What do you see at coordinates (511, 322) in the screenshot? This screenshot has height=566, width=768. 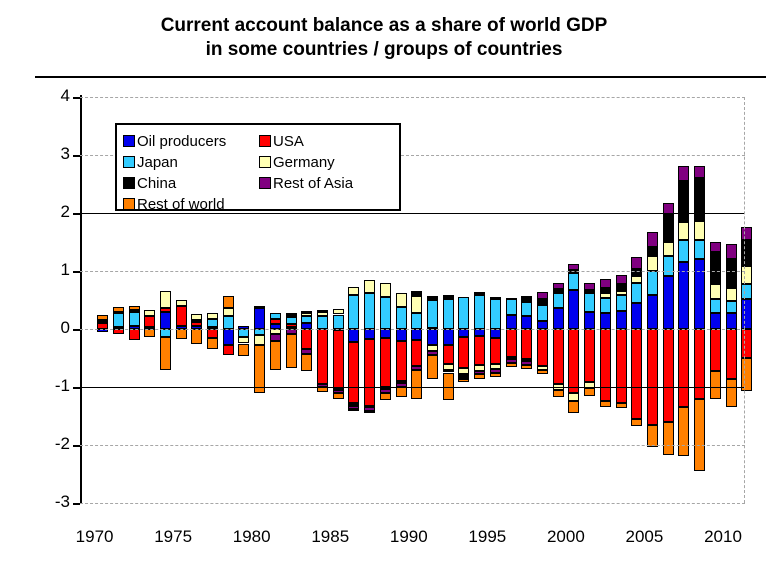 I see `bar-segment-1996-oil-producers` at bounding box center [511, 322].